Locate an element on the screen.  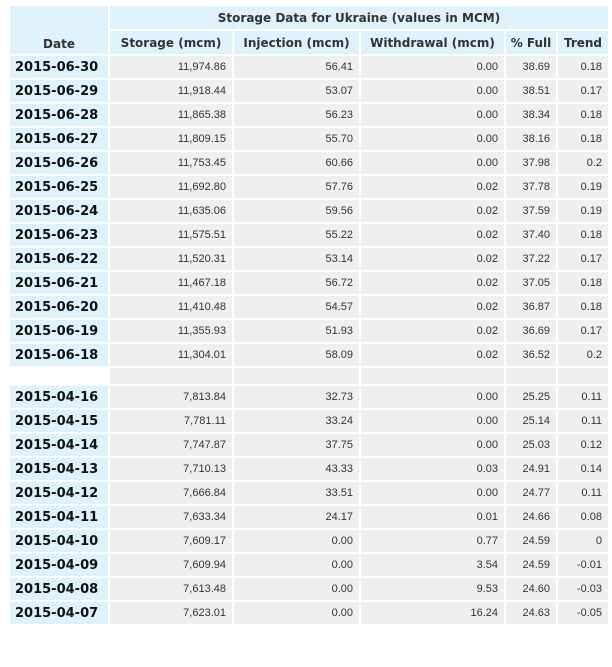
column-header-injection: Injection (mcm) is located at coordinates (296, 42).